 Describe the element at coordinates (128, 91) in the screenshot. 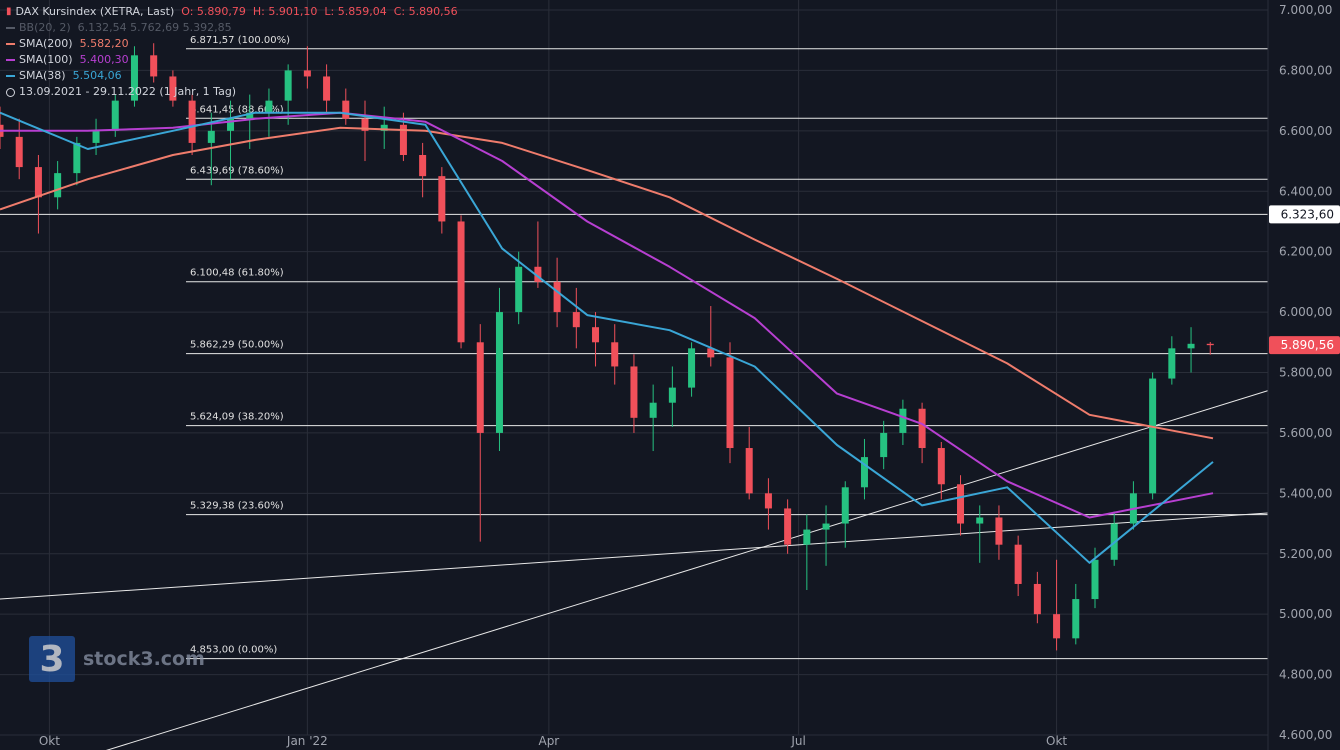

I see `legend-range-text: 13.09.2021 - 29.11.2022 (1 Jahr, 1 Tag)` at that location.